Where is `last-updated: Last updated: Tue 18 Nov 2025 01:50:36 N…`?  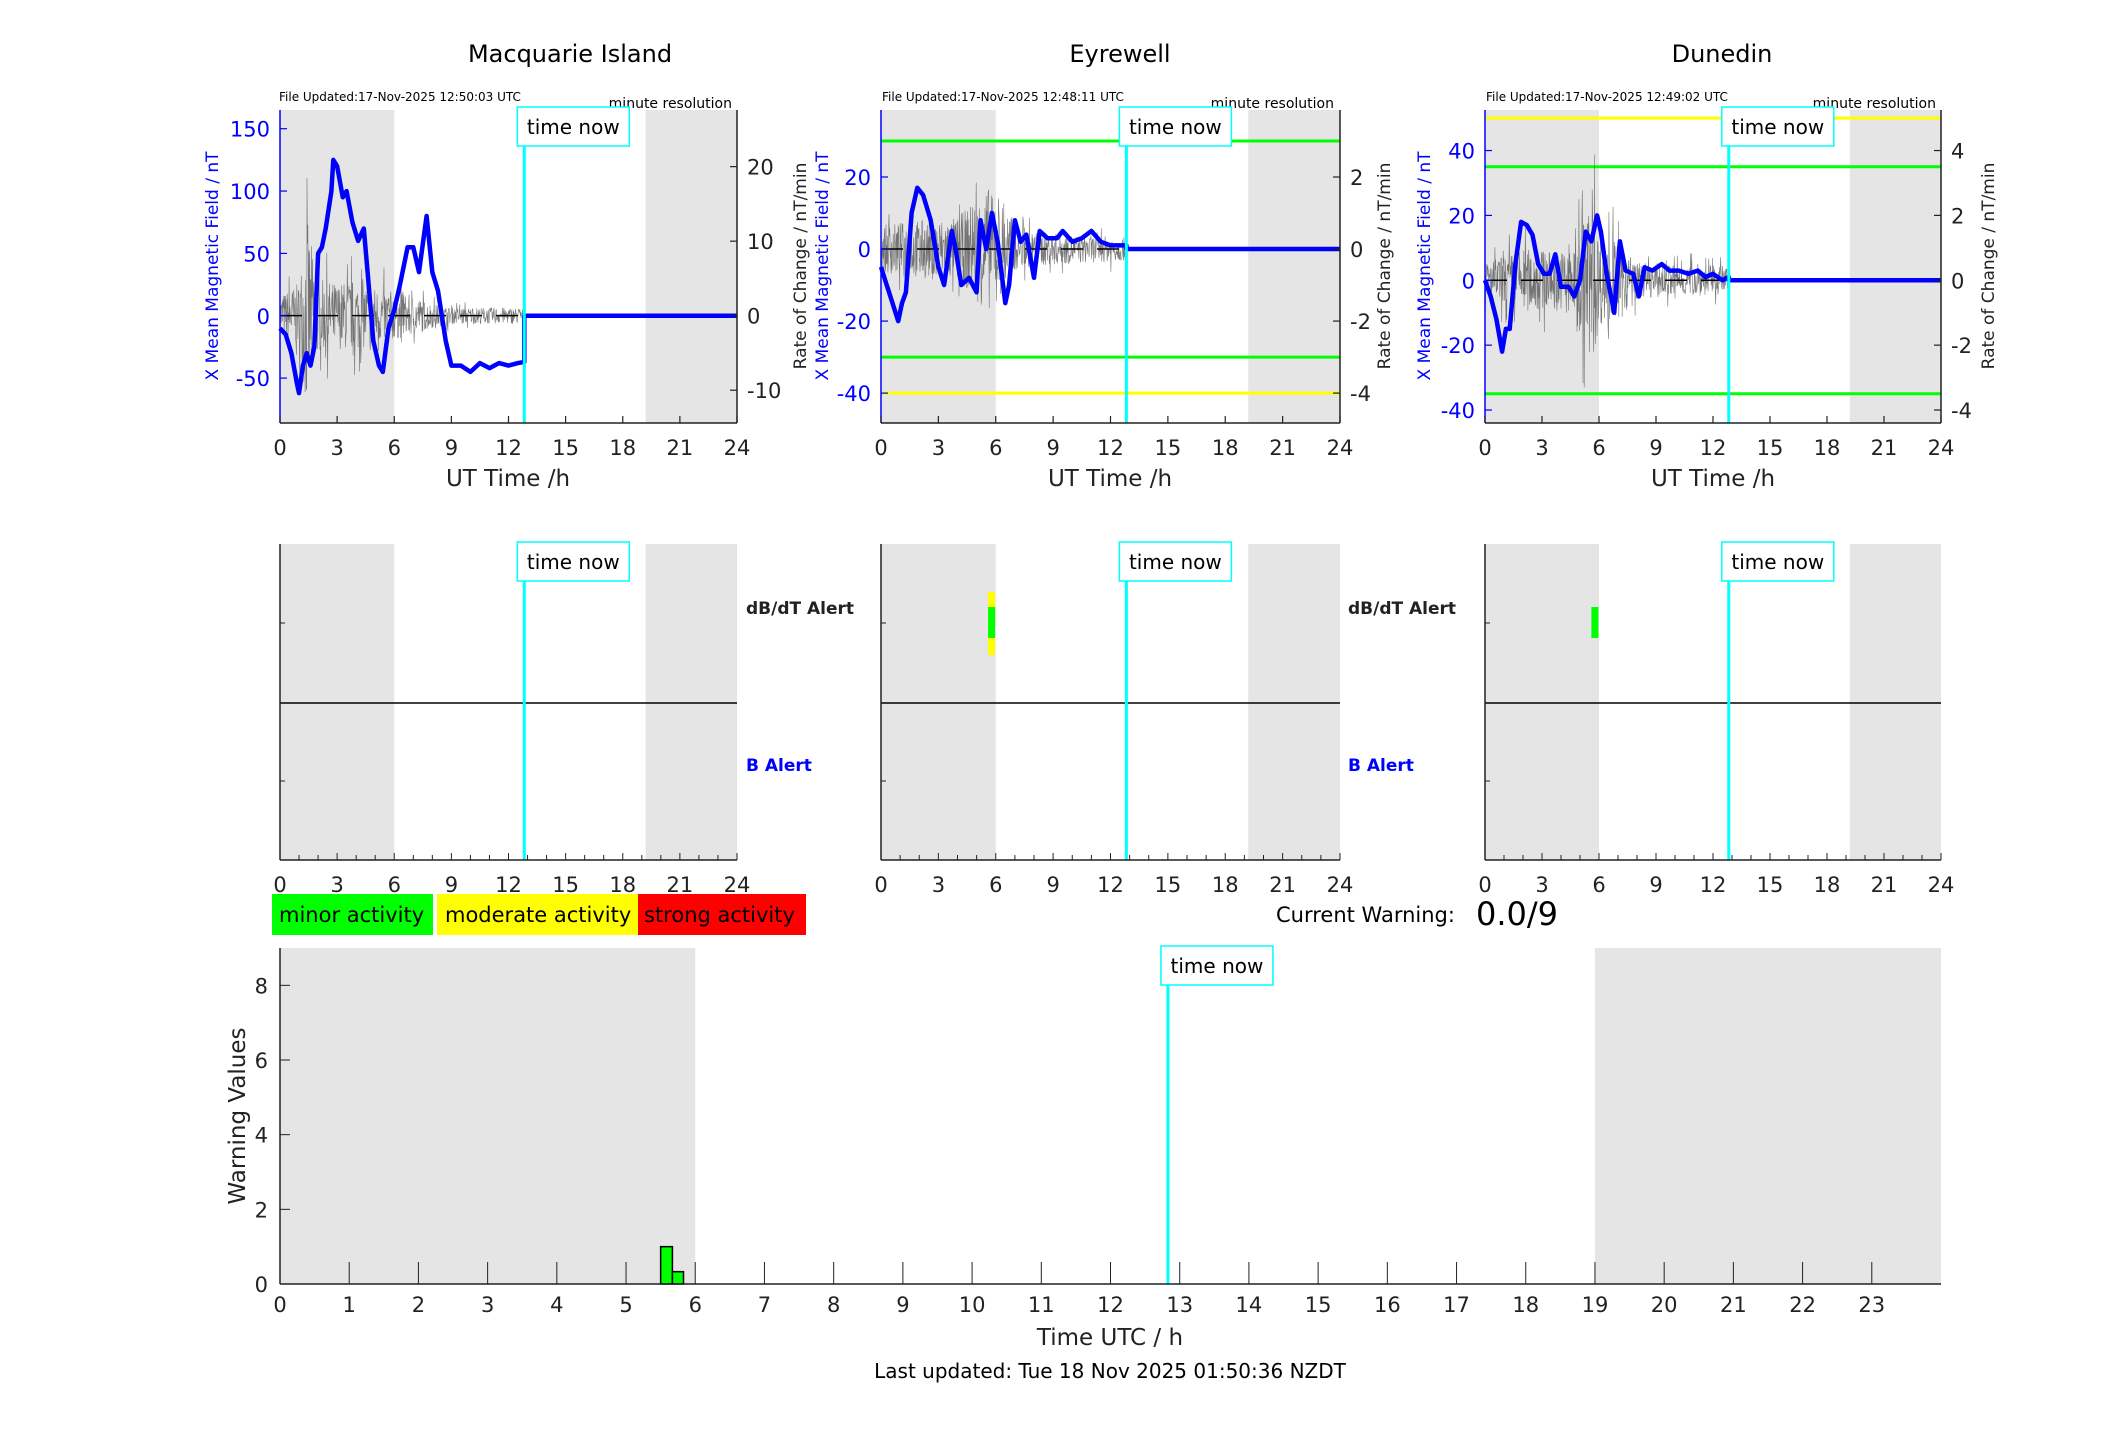
last-updated: Last updated: Tue 18 Nov 2025 01:50:36 N… is located at coordinates (1110, 1371).